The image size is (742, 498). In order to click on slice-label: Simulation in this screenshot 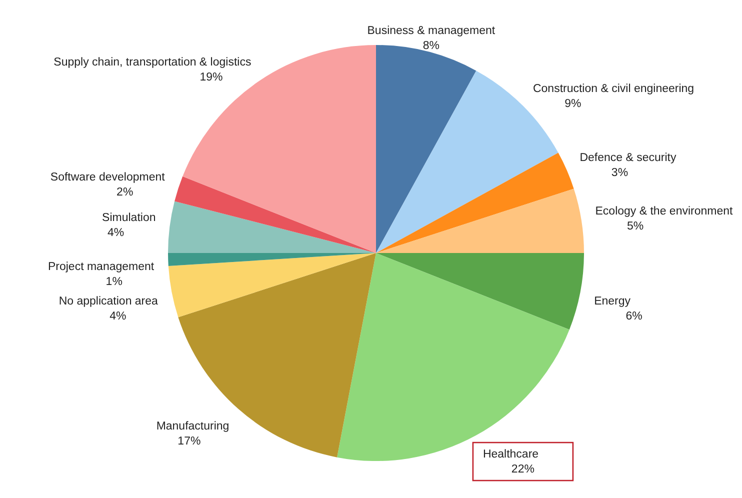, I will do `click(129, 218)`.